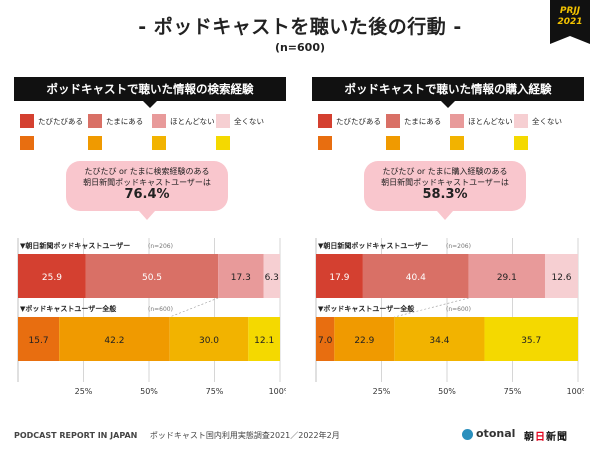  I want to click on footer-survey: ポッドキャスト国内利用実態調査2021／2022年2月, so click(244, 435).